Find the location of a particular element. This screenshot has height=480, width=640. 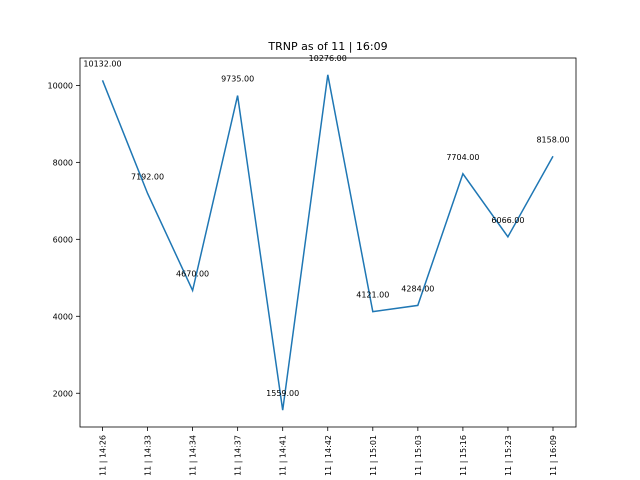

x-tick-label: 11 | 16:09 is located at coordinates (553, 455).